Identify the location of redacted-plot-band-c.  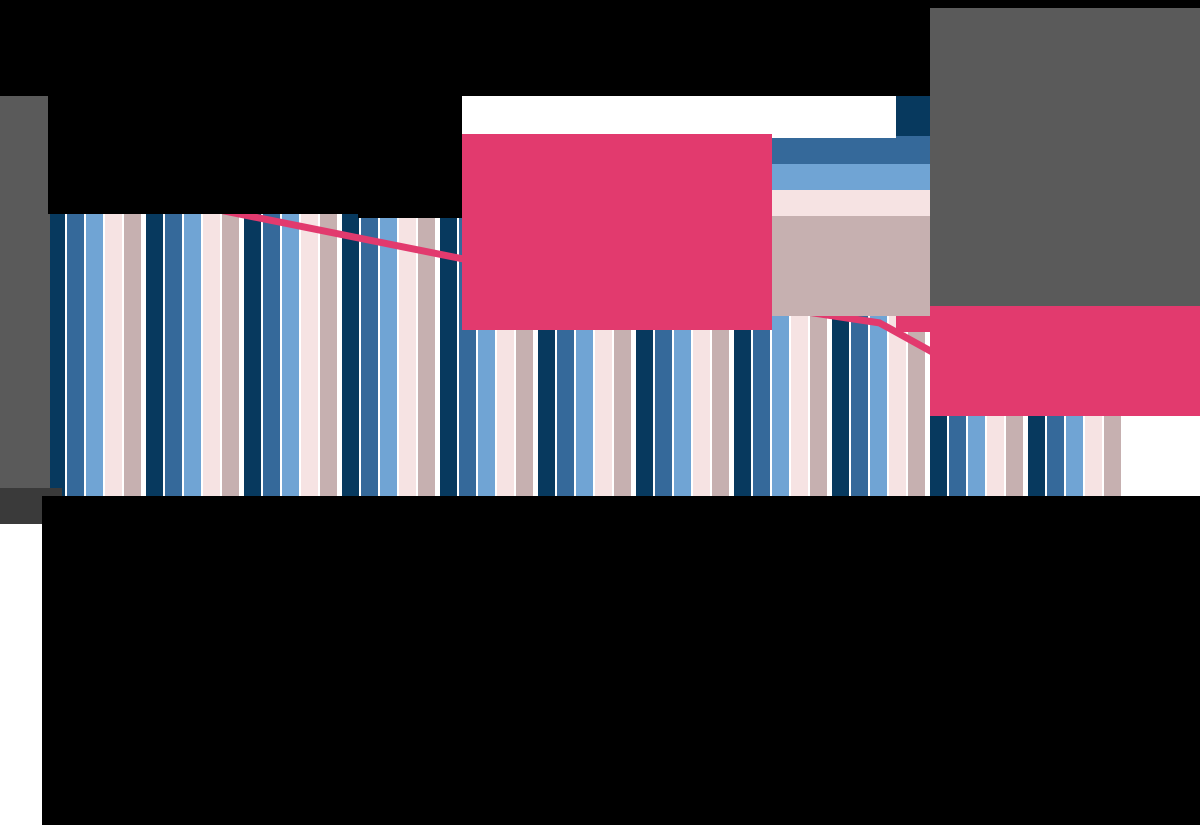
(617, 232).